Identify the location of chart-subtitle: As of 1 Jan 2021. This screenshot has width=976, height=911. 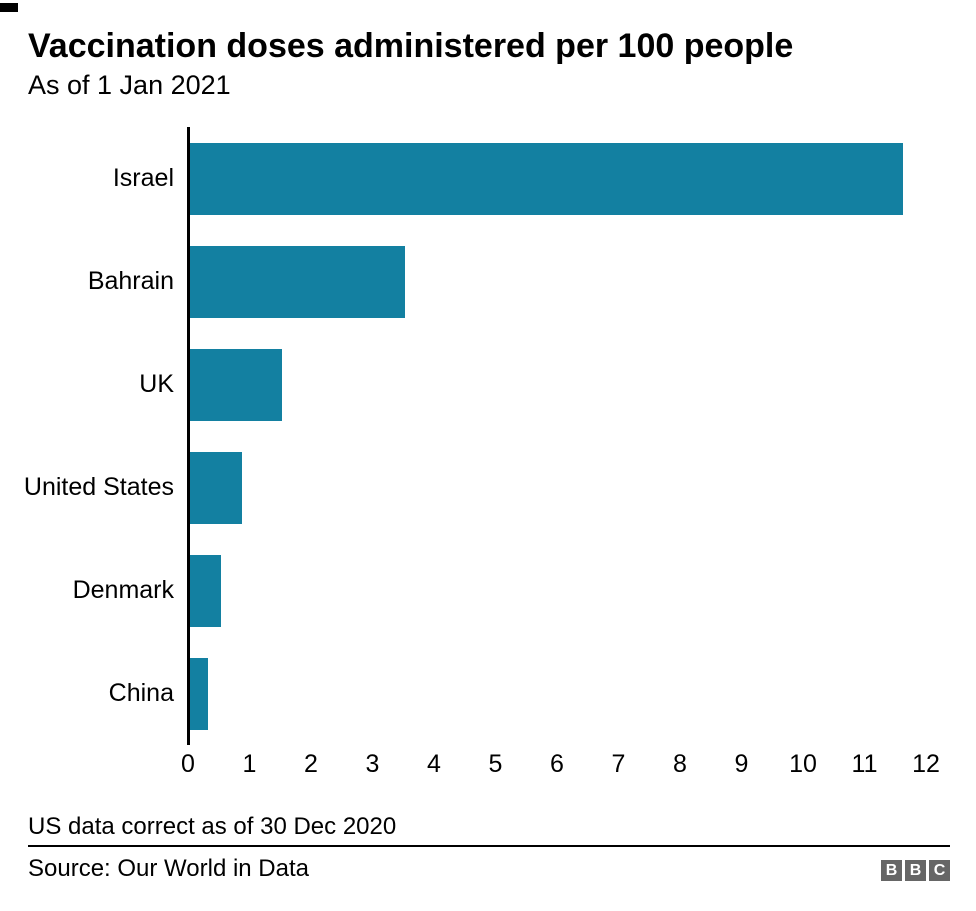
(129, 85).